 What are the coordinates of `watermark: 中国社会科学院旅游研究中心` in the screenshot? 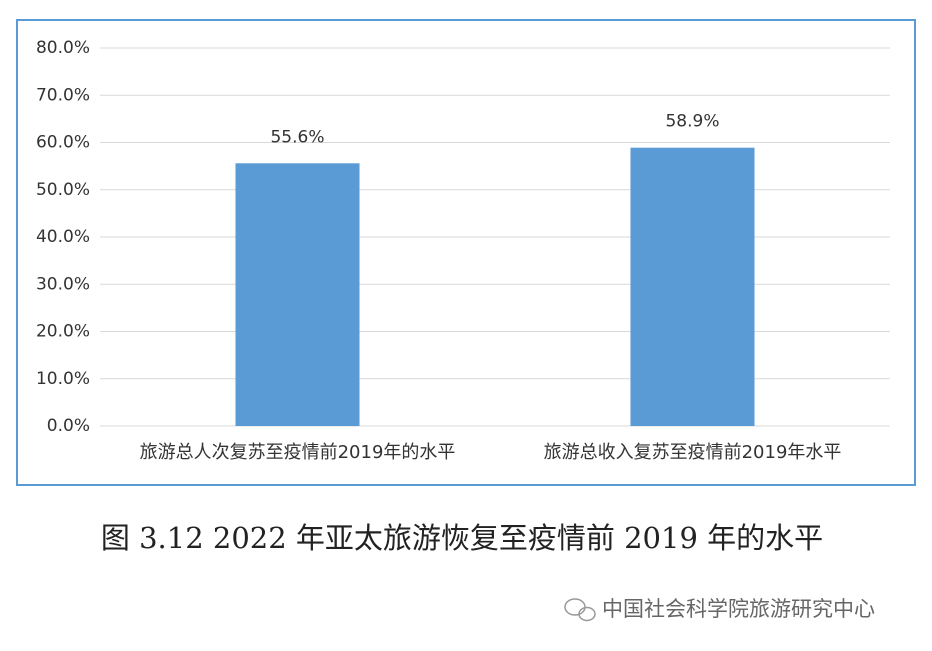 It's located at (738, 609).